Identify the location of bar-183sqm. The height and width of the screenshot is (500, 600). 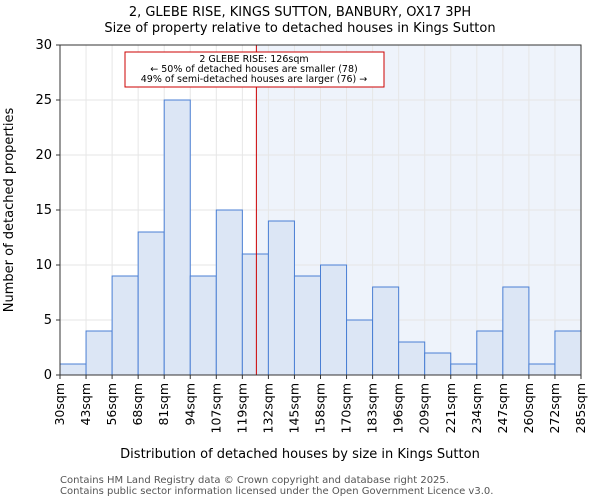
(386, 331).